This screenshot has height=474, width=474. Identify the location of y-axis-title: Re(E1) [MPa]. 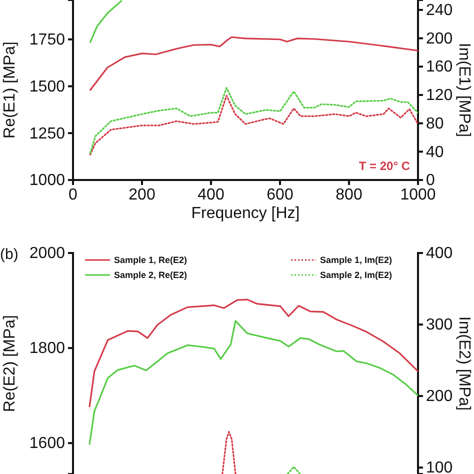
(9, 90).